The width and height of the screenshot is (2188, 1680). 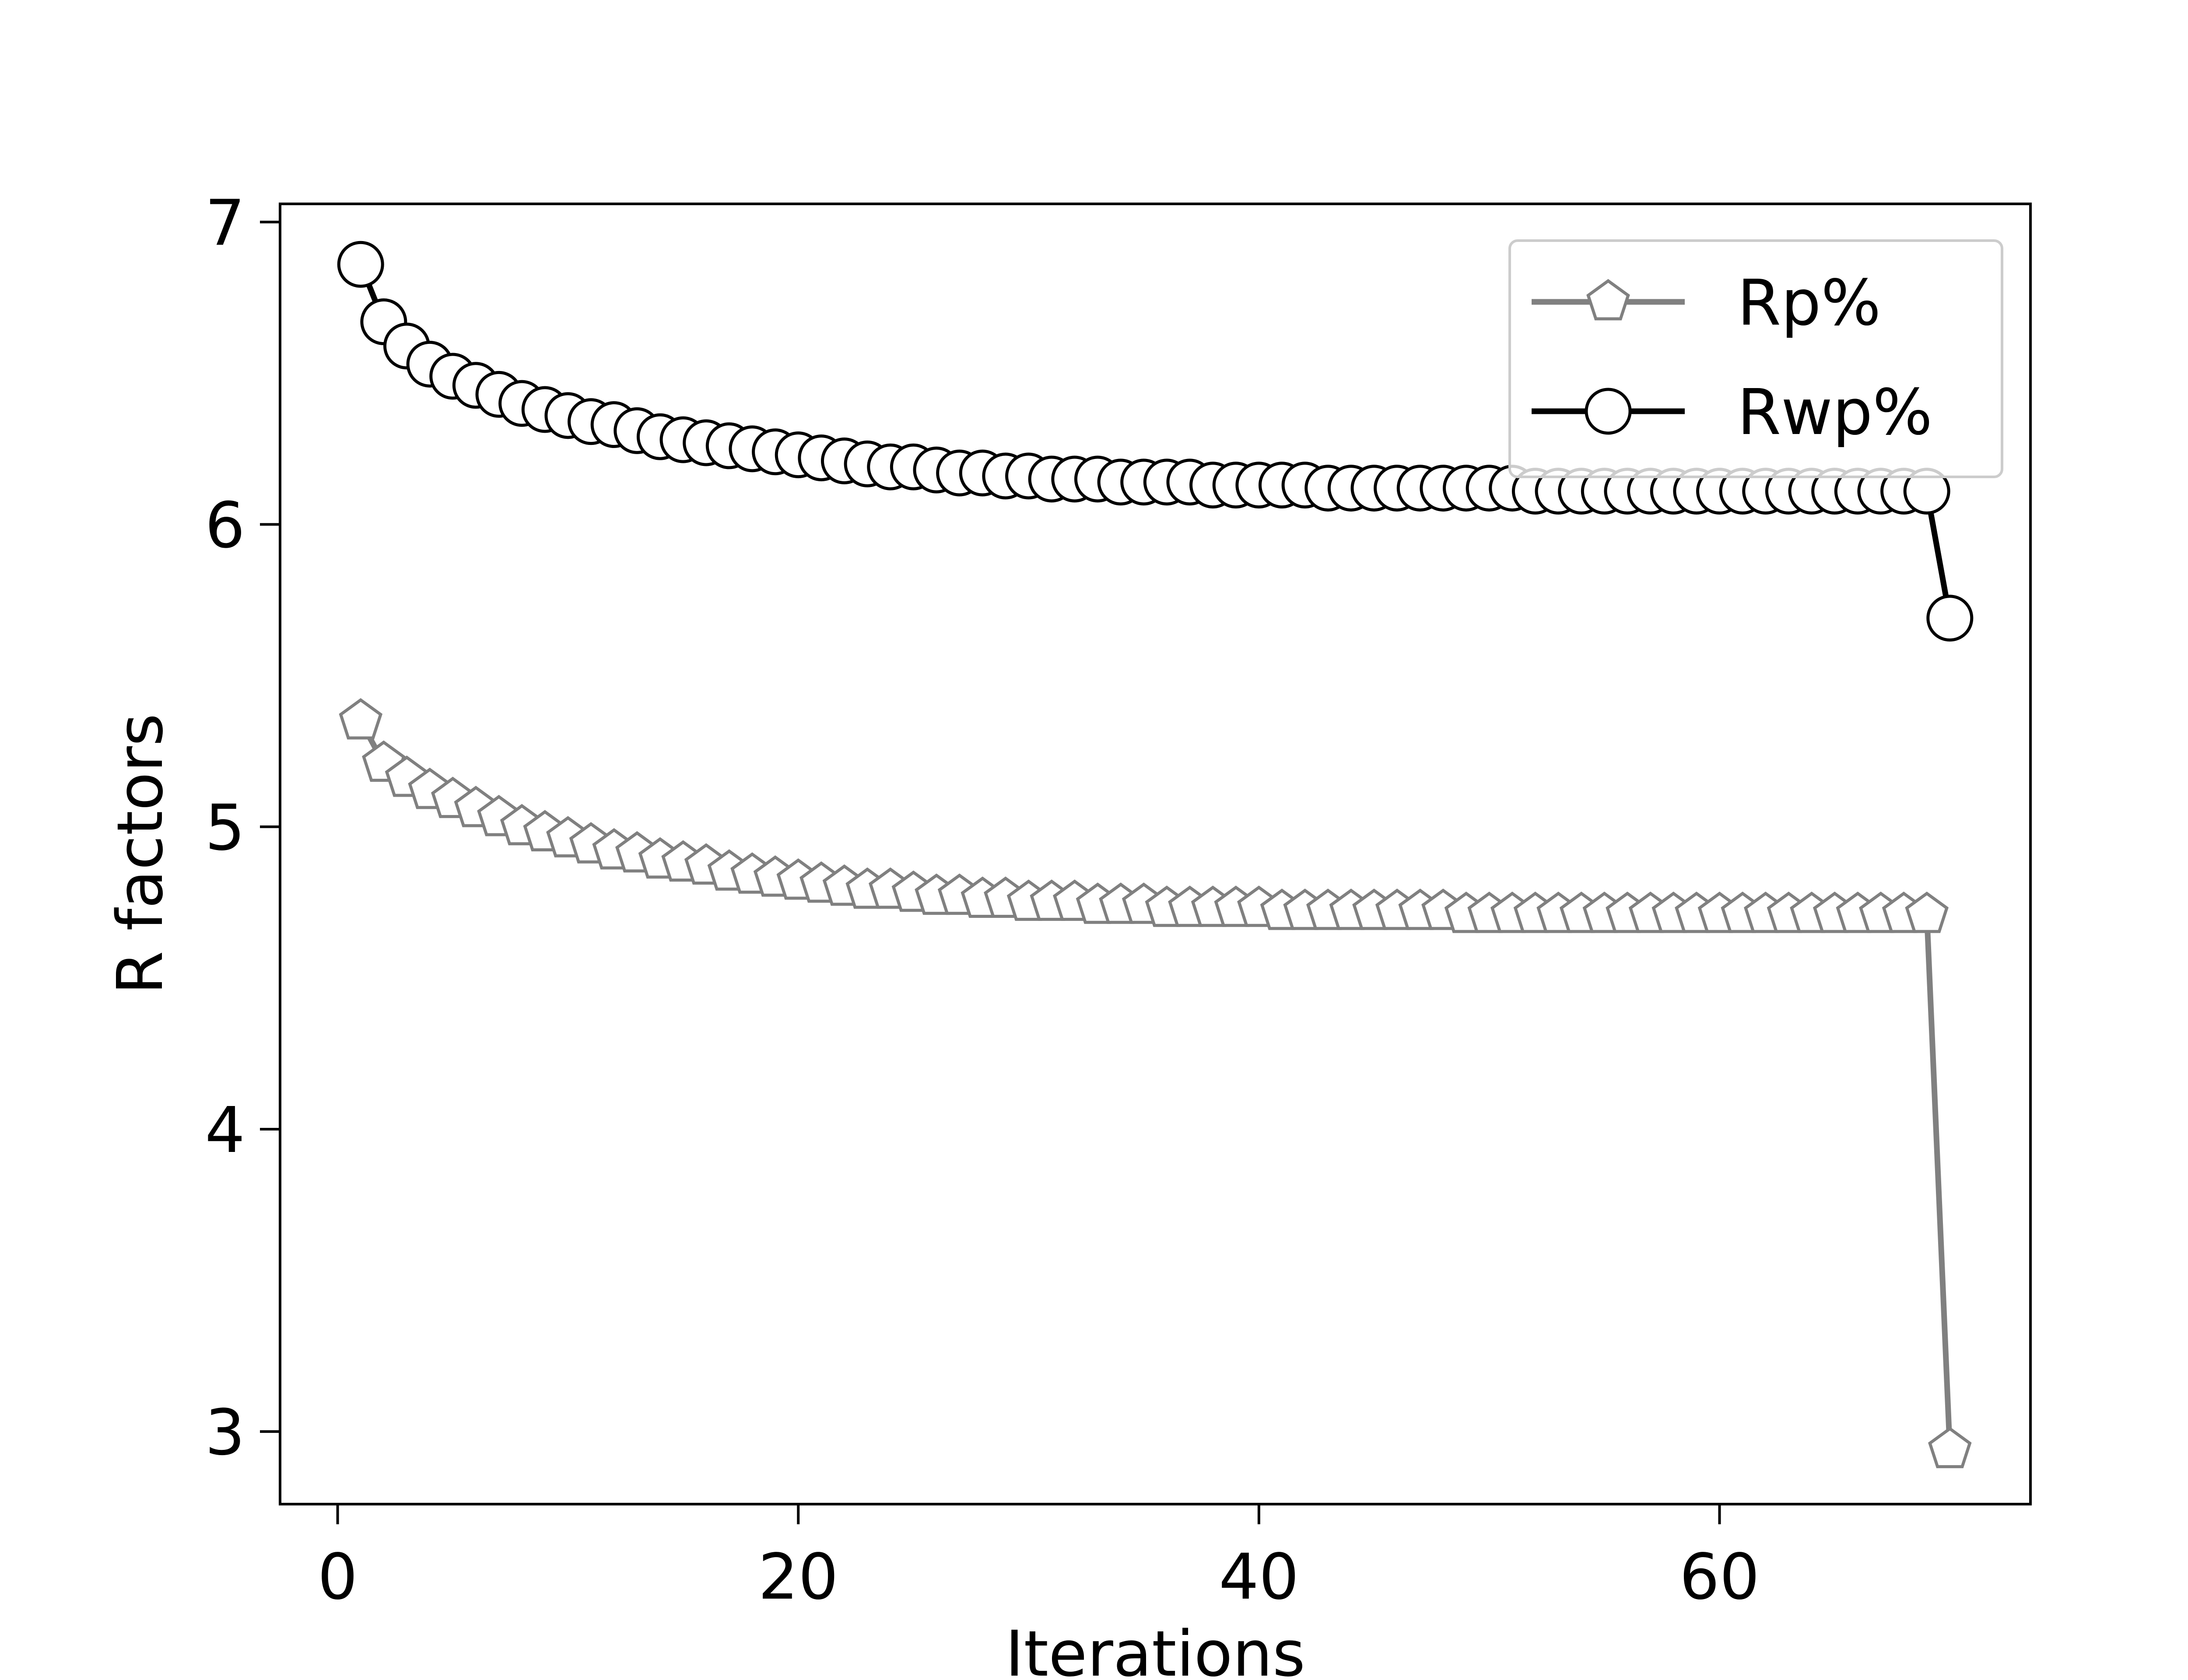 I want to click on legend-label-rwp: Rwp%, so click(x=1834, y=412).